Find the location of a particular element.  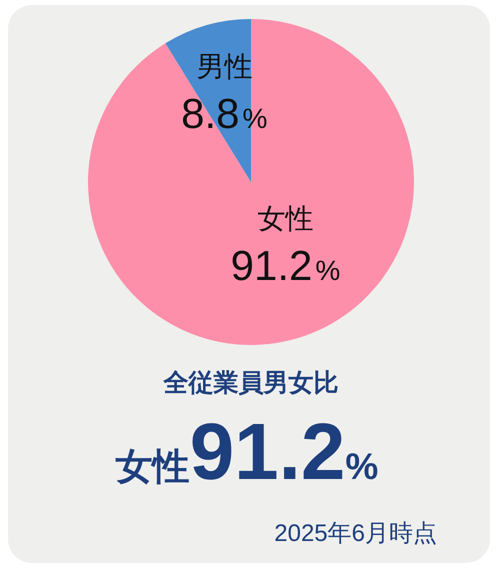

data-label: 91.2% is located at coordinates (285, 266).